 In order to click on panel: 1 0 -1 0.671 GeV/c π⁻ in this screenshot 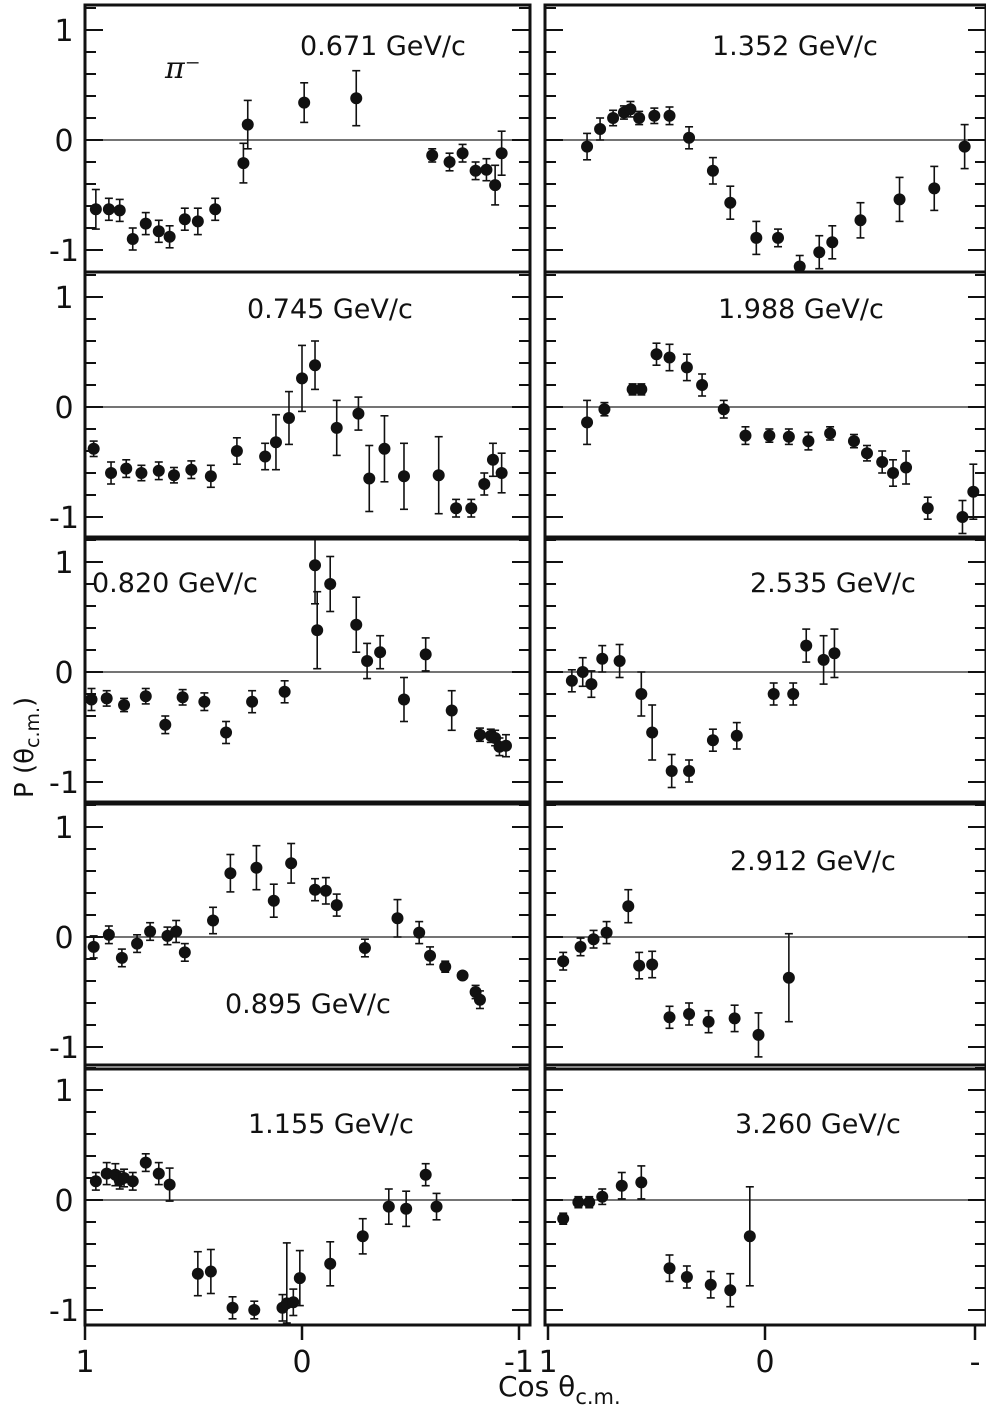, I will do `click(290, 138)`.